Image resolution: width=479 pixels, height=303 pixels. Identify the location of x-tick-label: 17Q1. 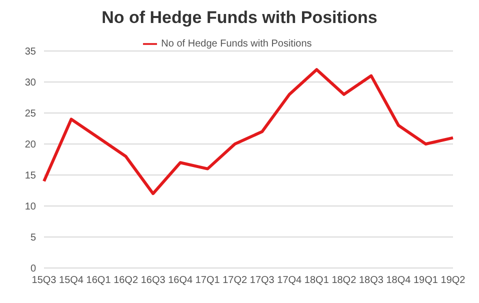
(207, 280).